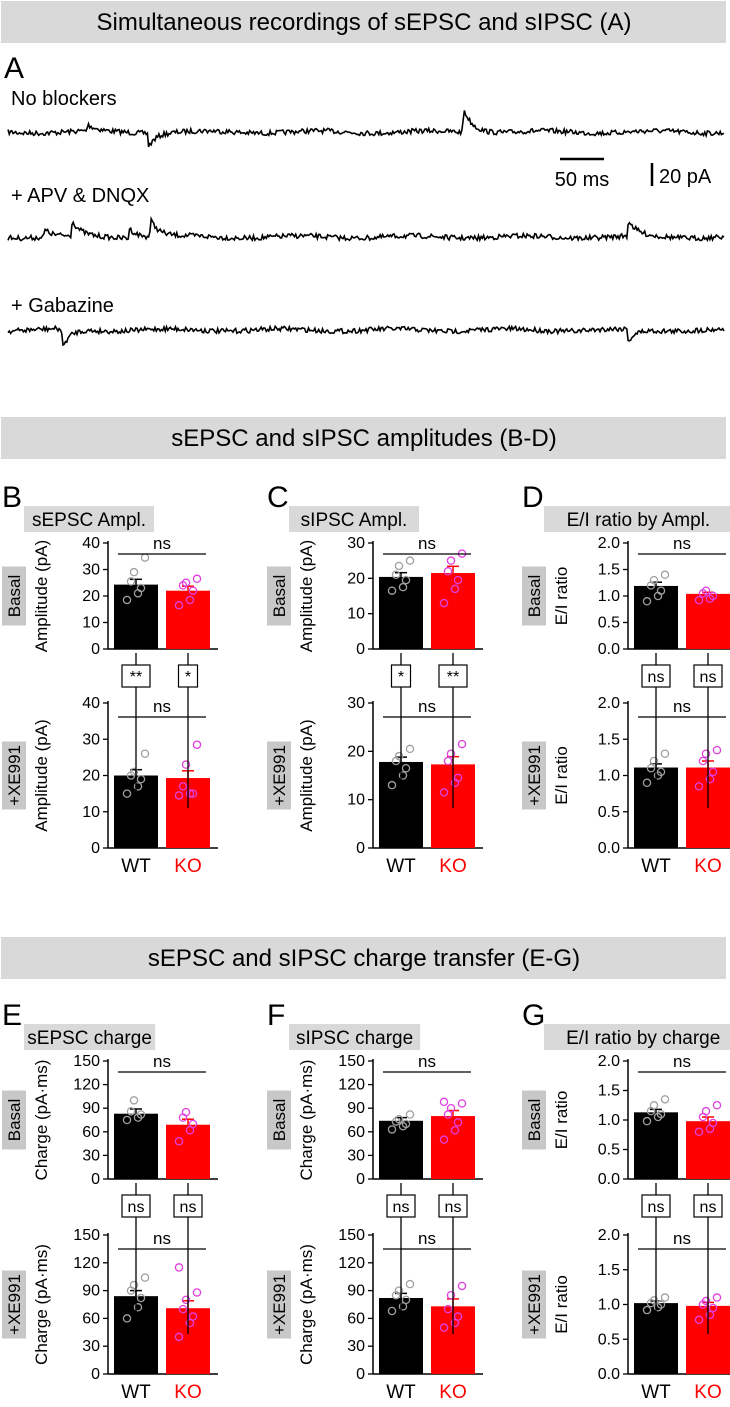  What do you see at coordinates (453, 677) in the screenshot?
I see `vertical-sig-label: **` at bounding box center [453, 677].